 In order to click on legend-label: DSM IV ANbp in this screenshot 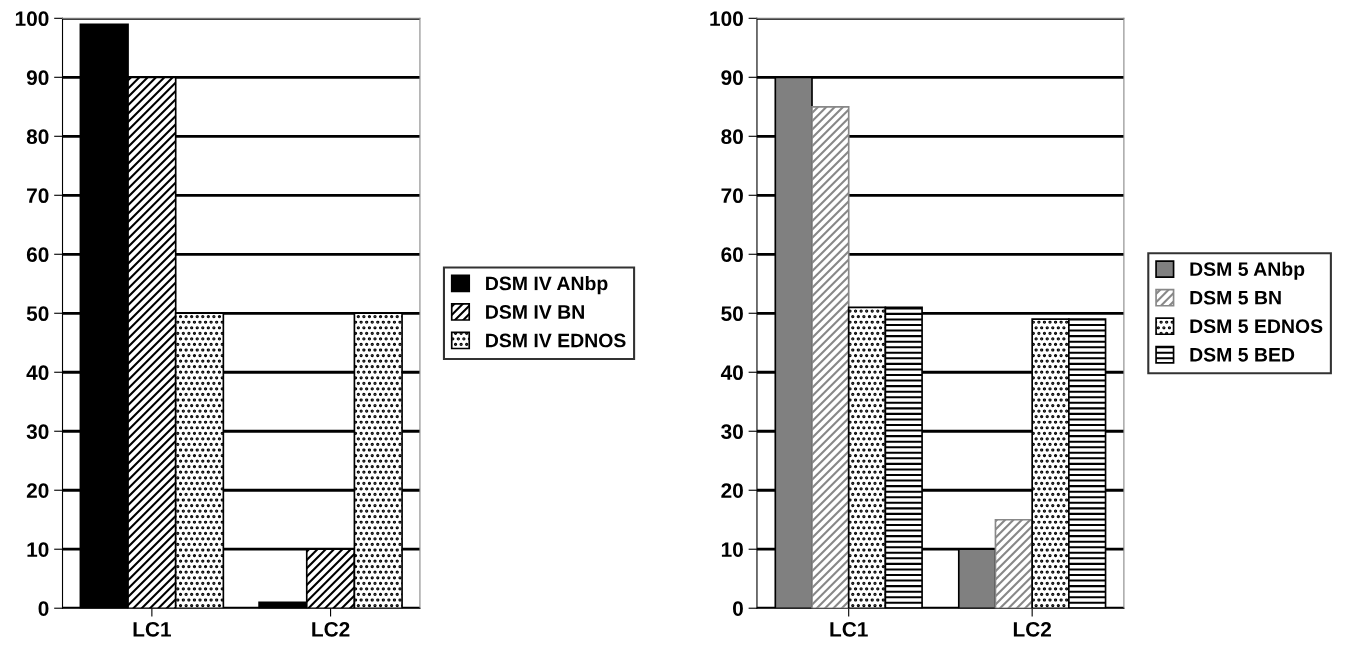, I will do `click(547, 285)`.